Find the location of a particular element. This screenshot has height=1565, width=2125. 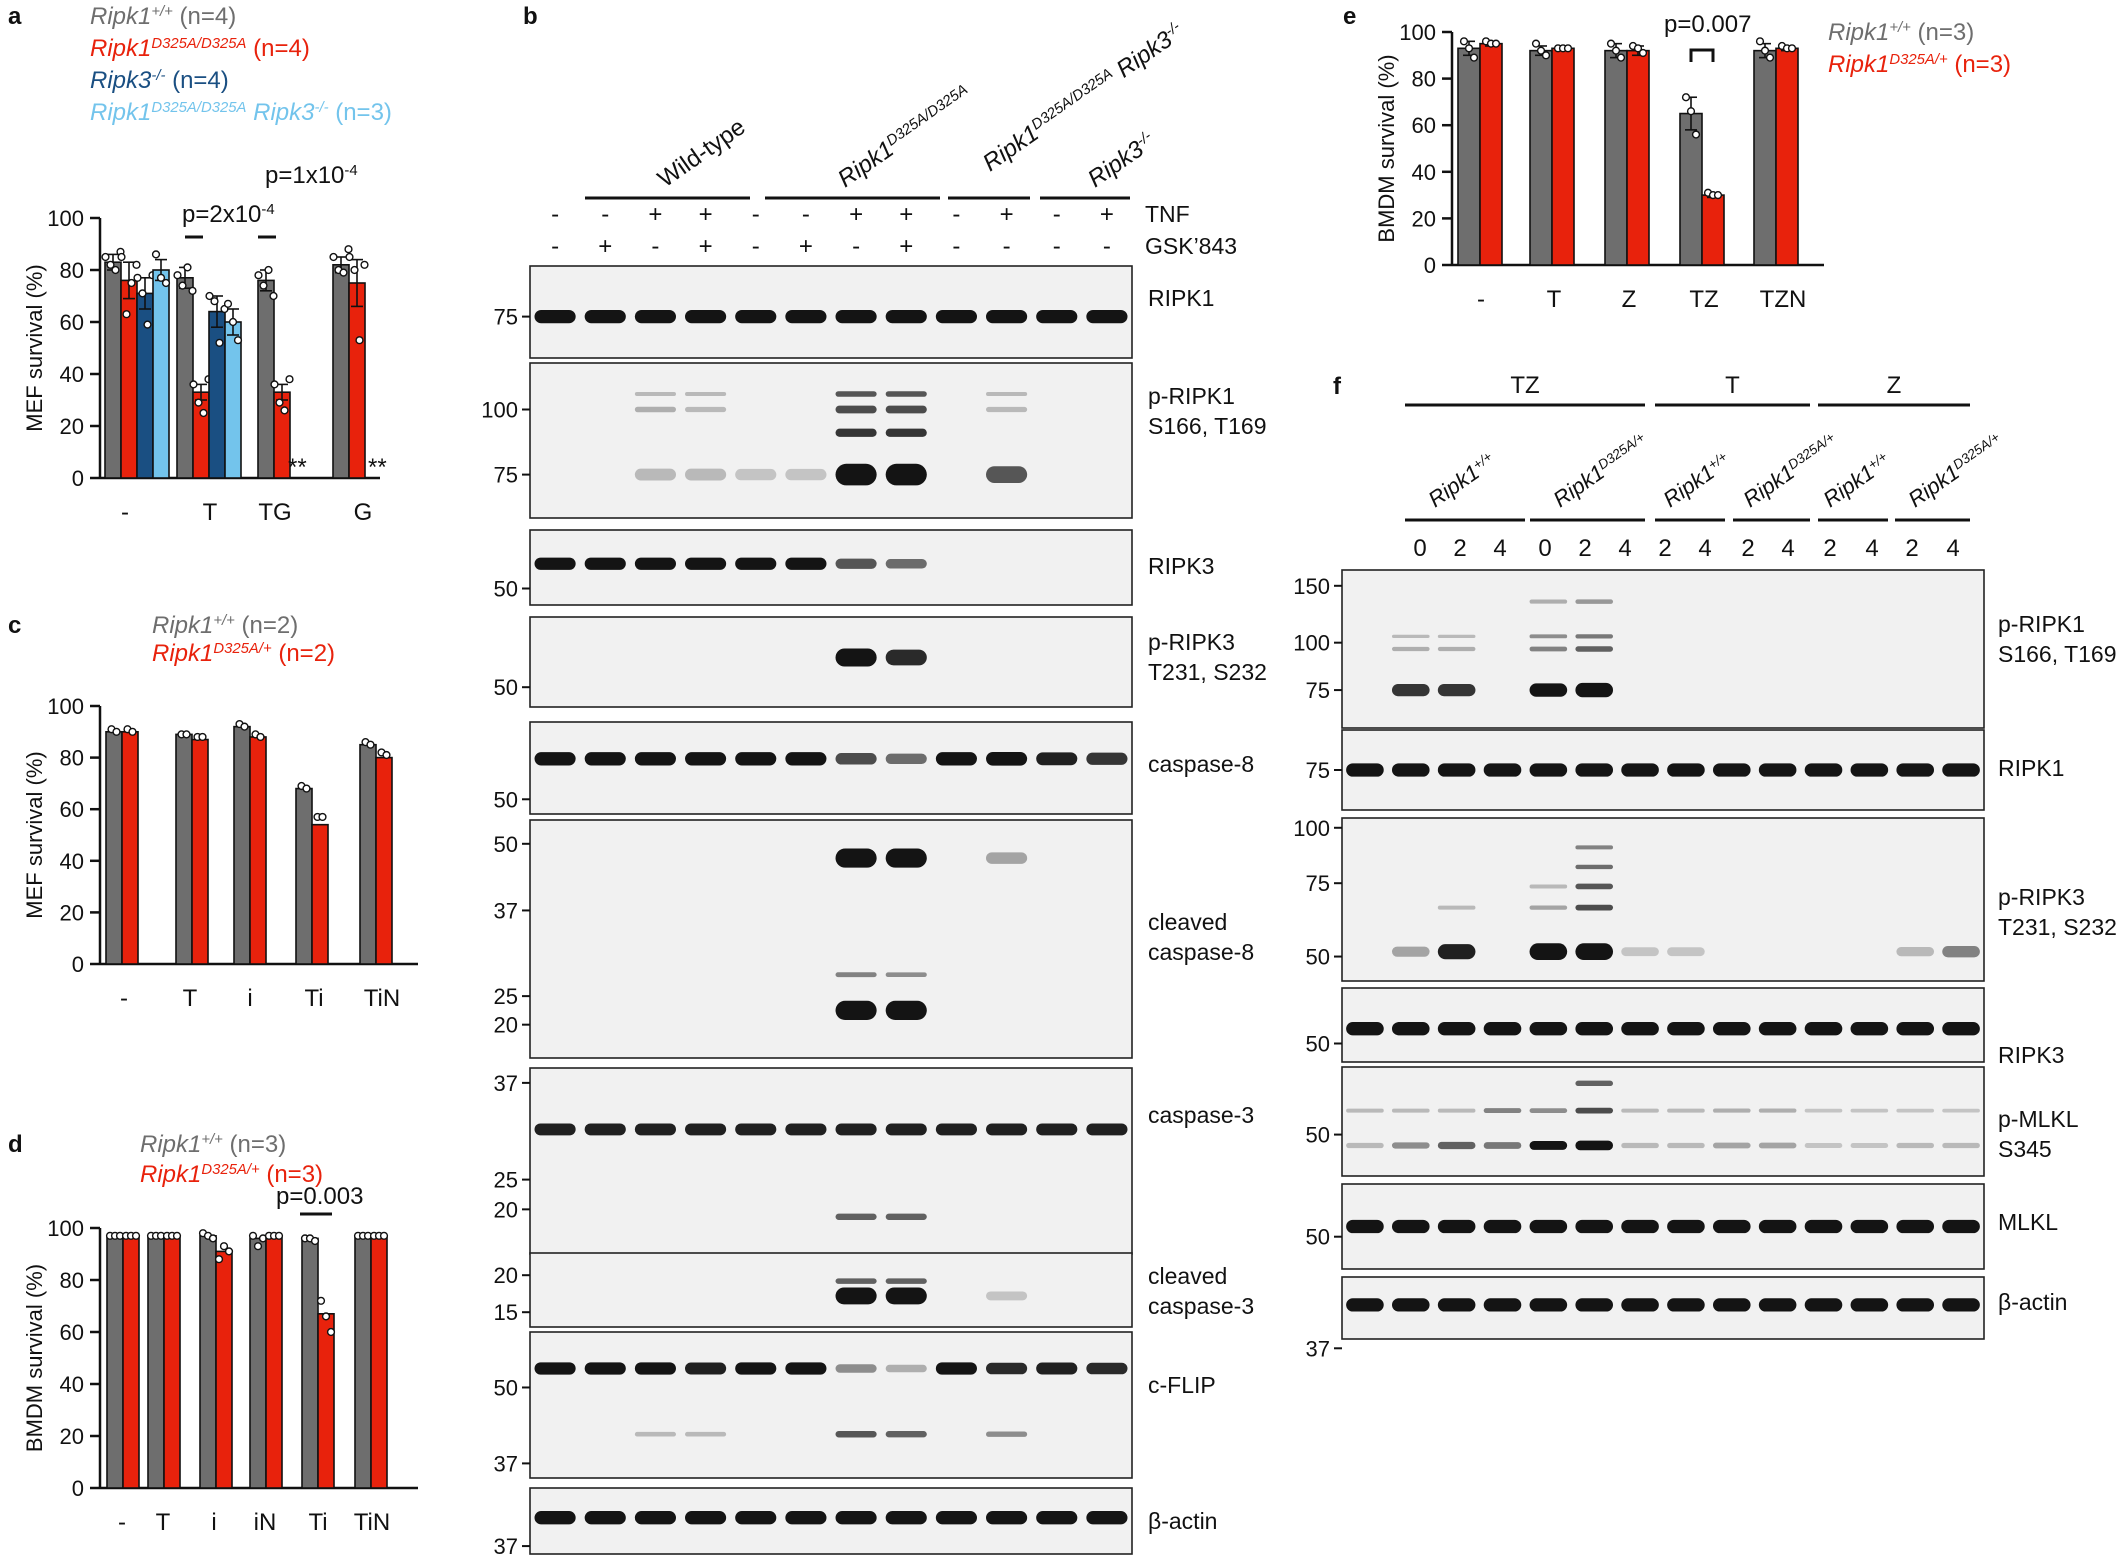

group-label: TZ is located at coordinates (1524, 385).